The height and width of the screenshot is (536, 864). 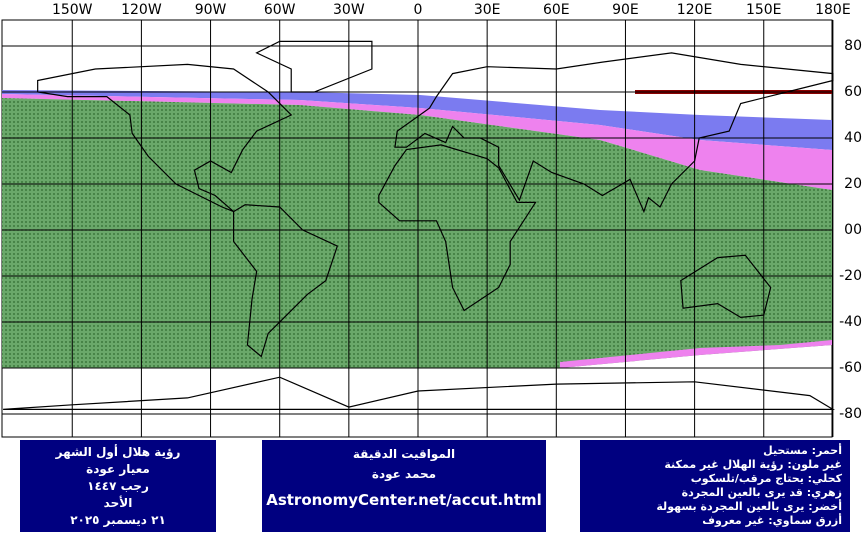 I want to click on info-text: أحمر: مستحيل, so click(x=802, y=450).